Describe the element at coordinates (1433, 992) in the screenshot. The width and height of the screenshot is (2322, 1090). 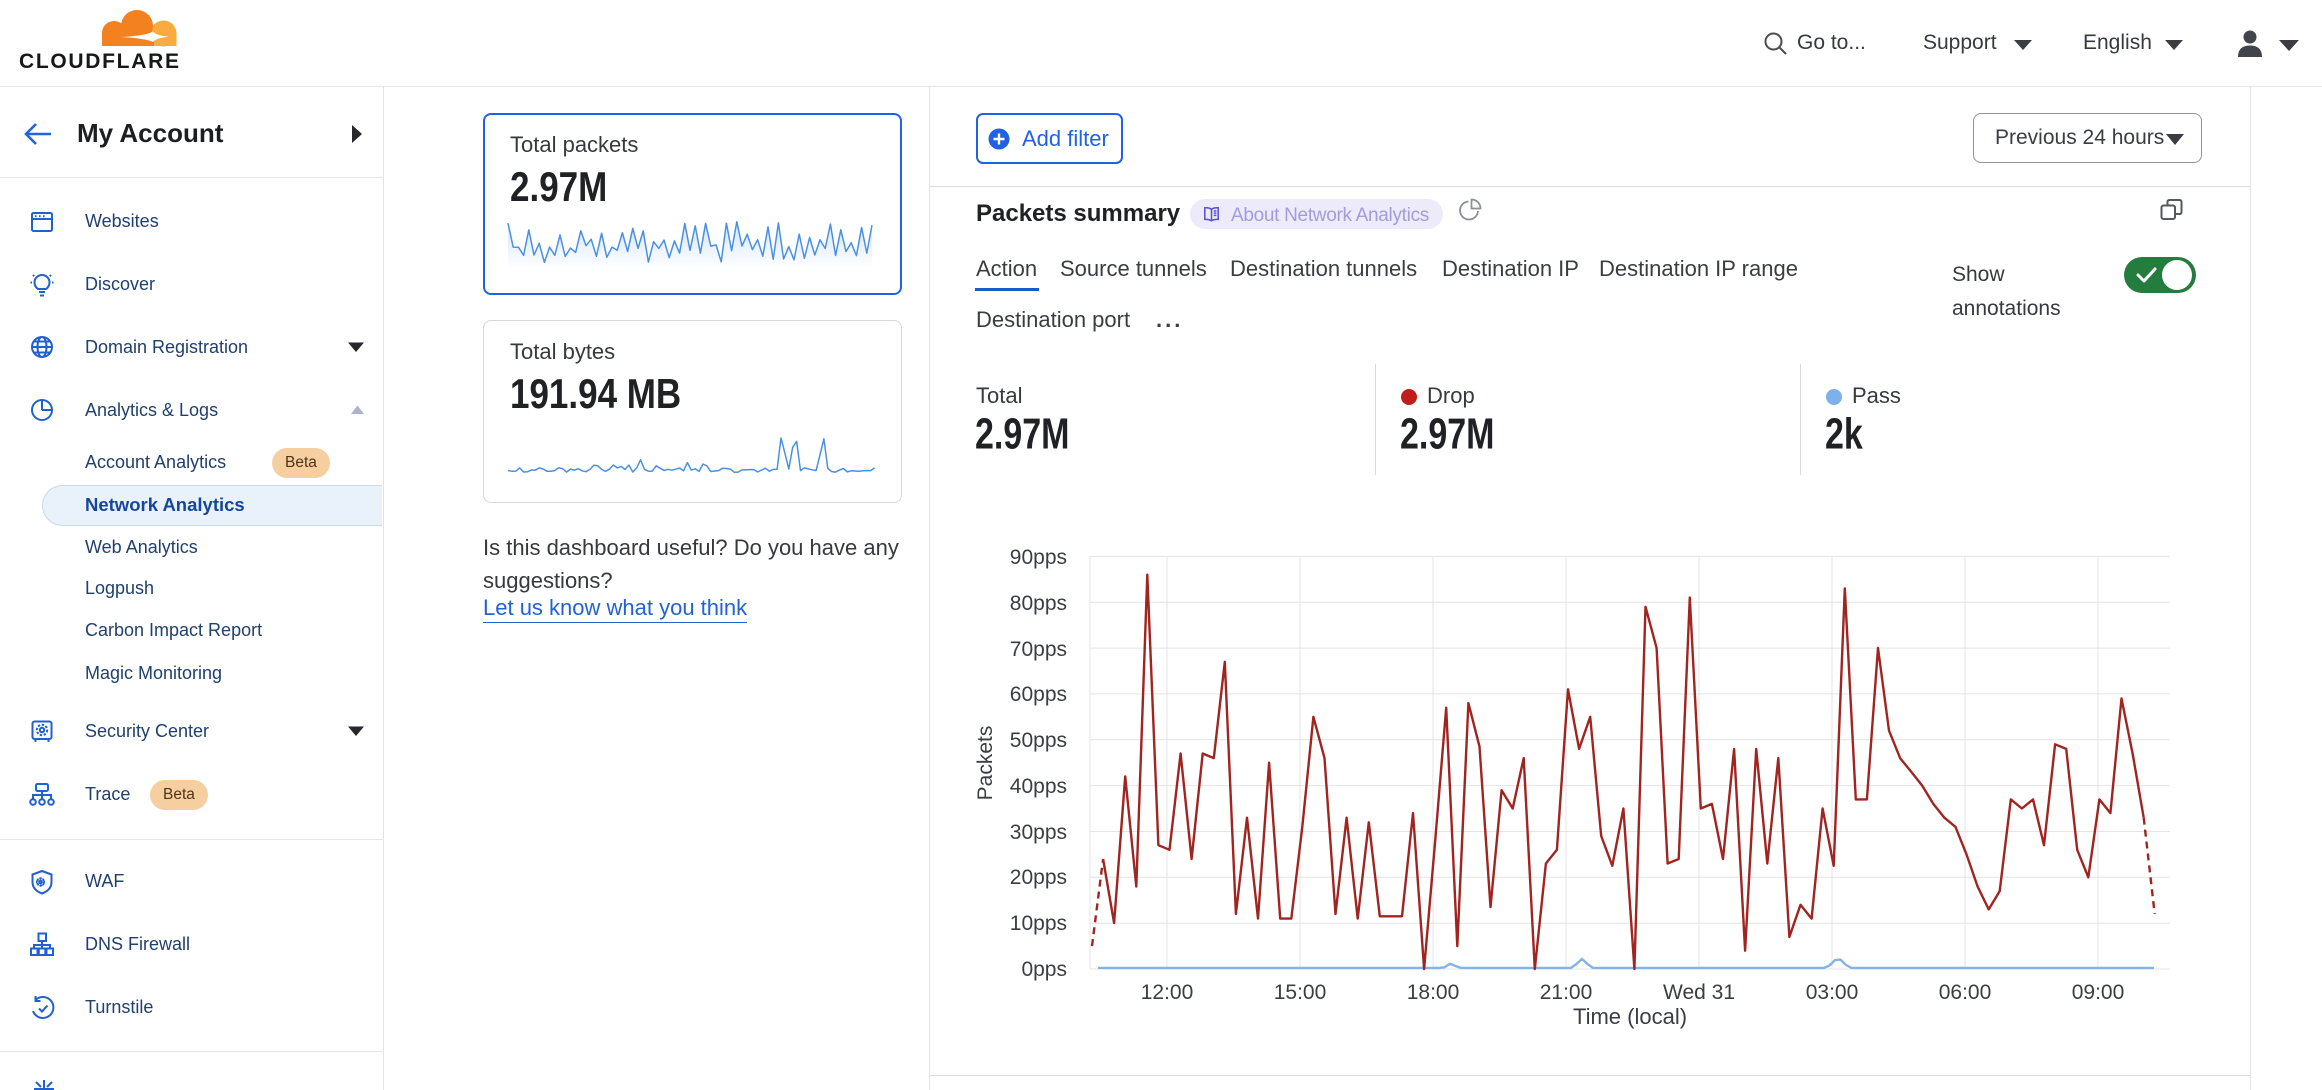
I see `svg-text: 18:00` at that location.